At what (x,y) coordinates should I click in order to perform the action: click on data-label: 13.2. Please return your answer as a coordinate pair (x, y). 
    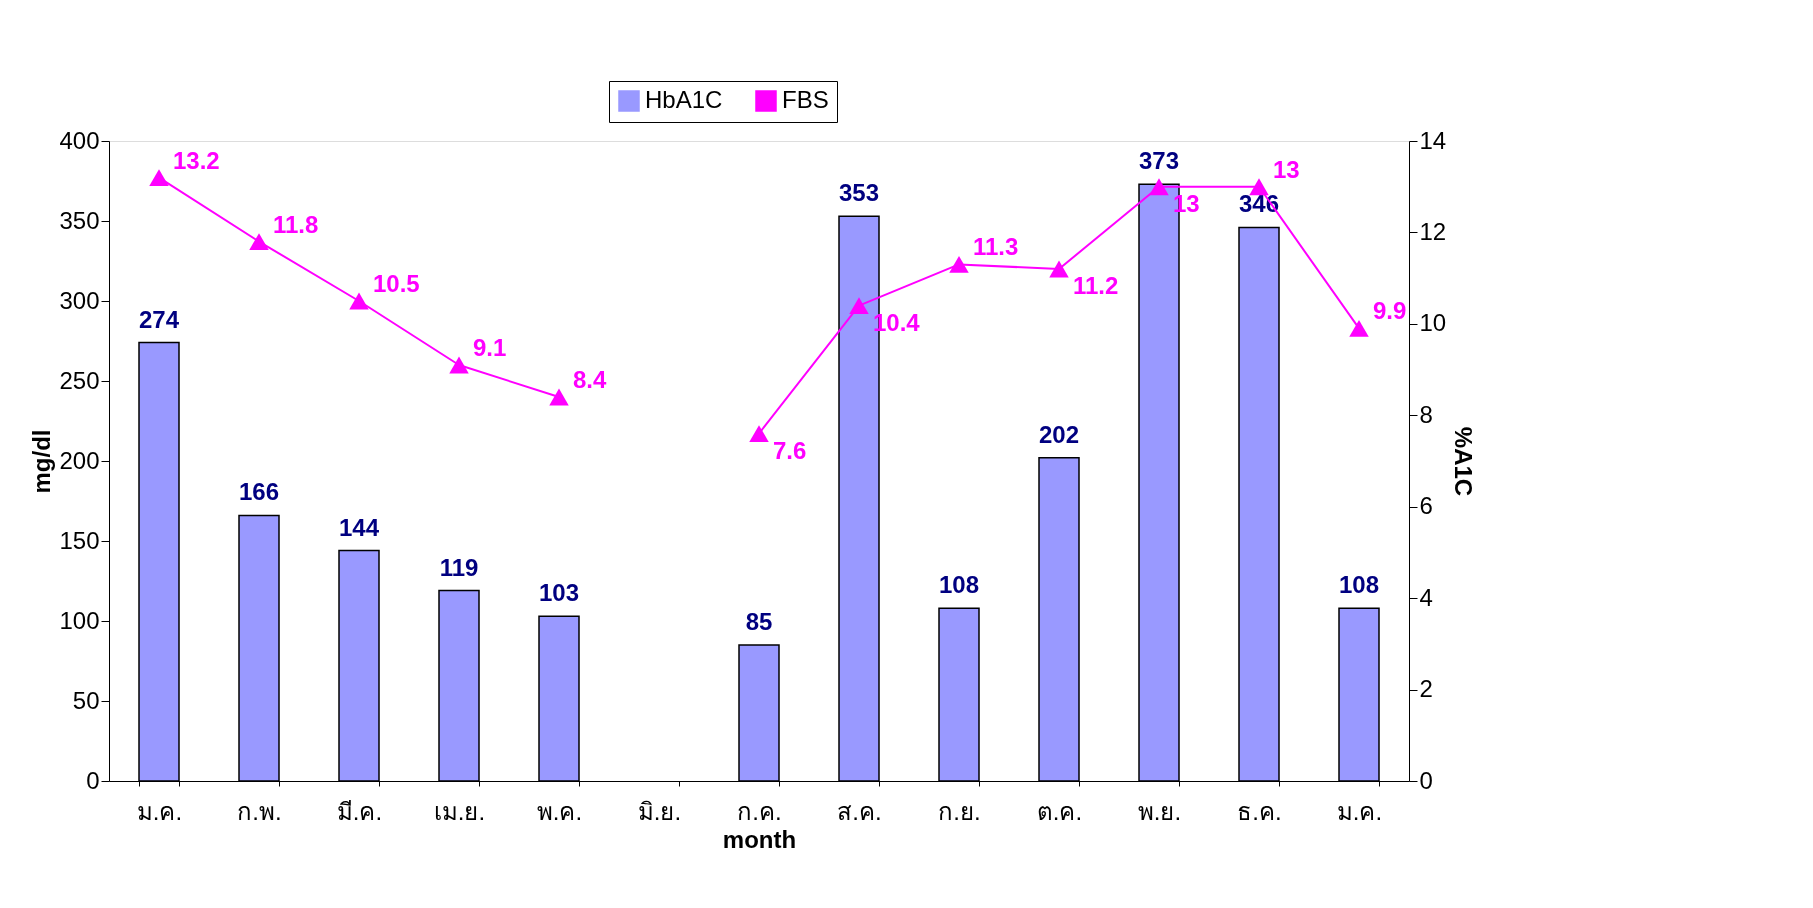
    Looking at the image, I should click on (196, 160).